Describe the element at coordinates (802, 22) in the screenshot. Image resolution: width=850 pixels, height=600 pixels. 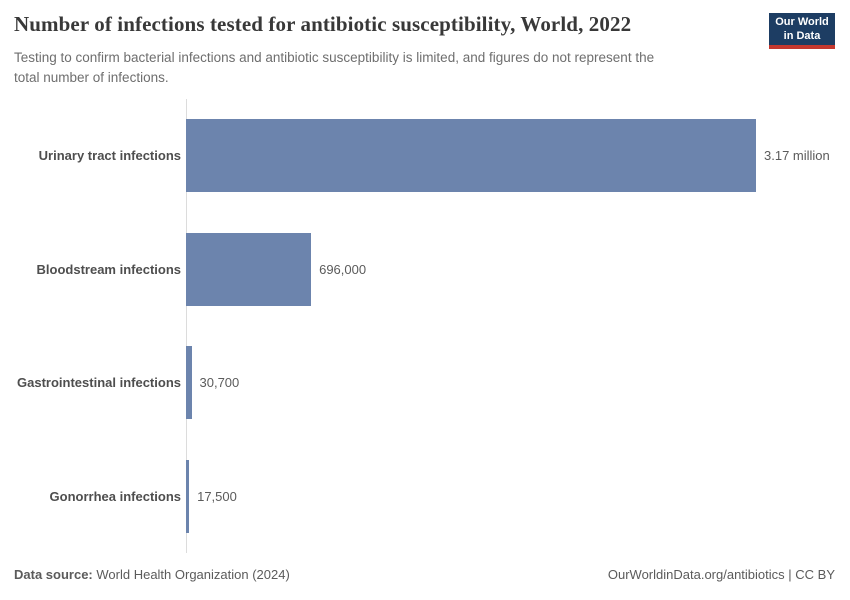
I see `owid-logo-line1: Our World` at that location.